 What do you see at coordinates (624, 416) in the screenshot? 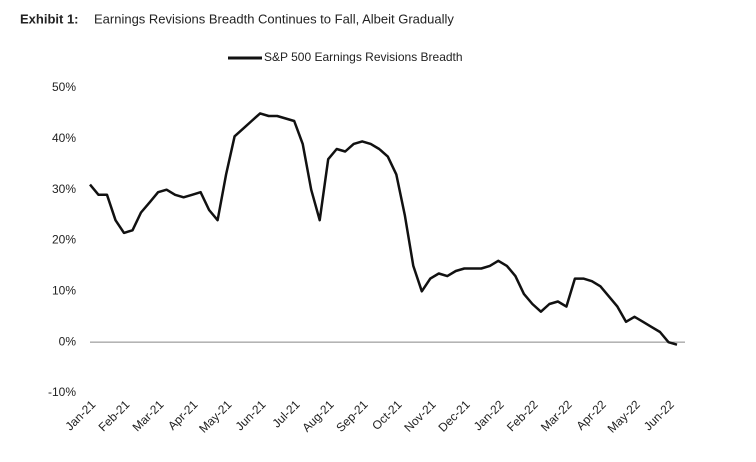
I see `x-tick-label: May-22` at bounding box center [624, 416].